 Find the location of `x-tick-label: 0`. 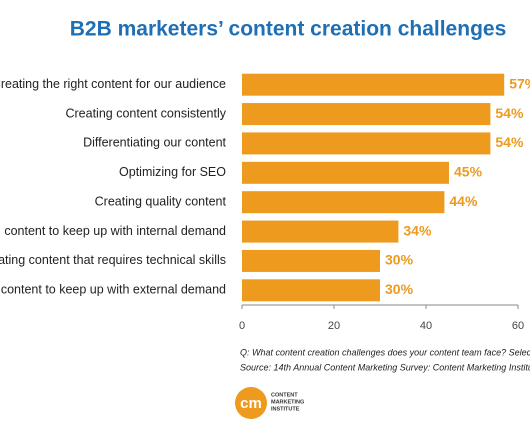

x-tick-label: 0 is located at coordinates (242, 326).